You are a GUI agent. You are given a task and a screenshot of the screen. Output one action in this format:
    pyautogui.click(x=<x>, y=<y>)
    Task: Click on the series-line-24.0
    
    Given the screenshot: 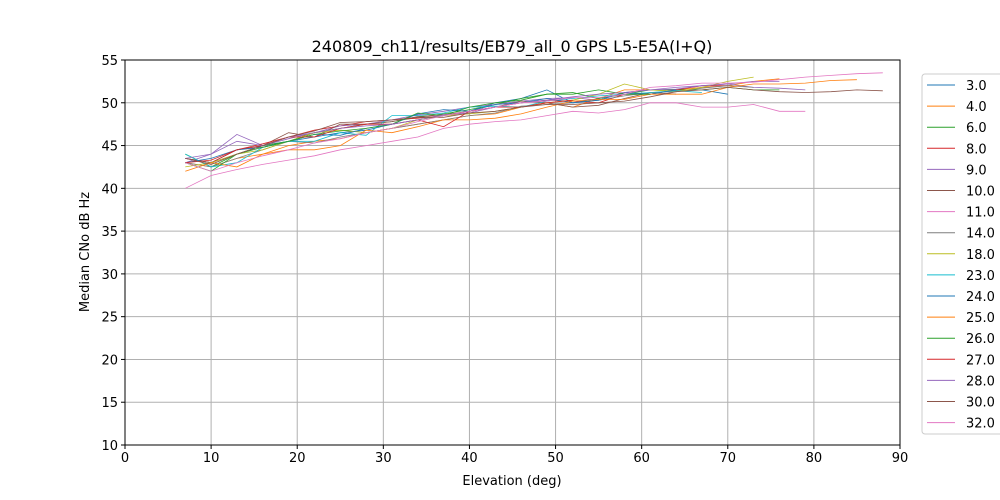 What is the action you would take?
    pyautogui.click(x=431, y=126)
    